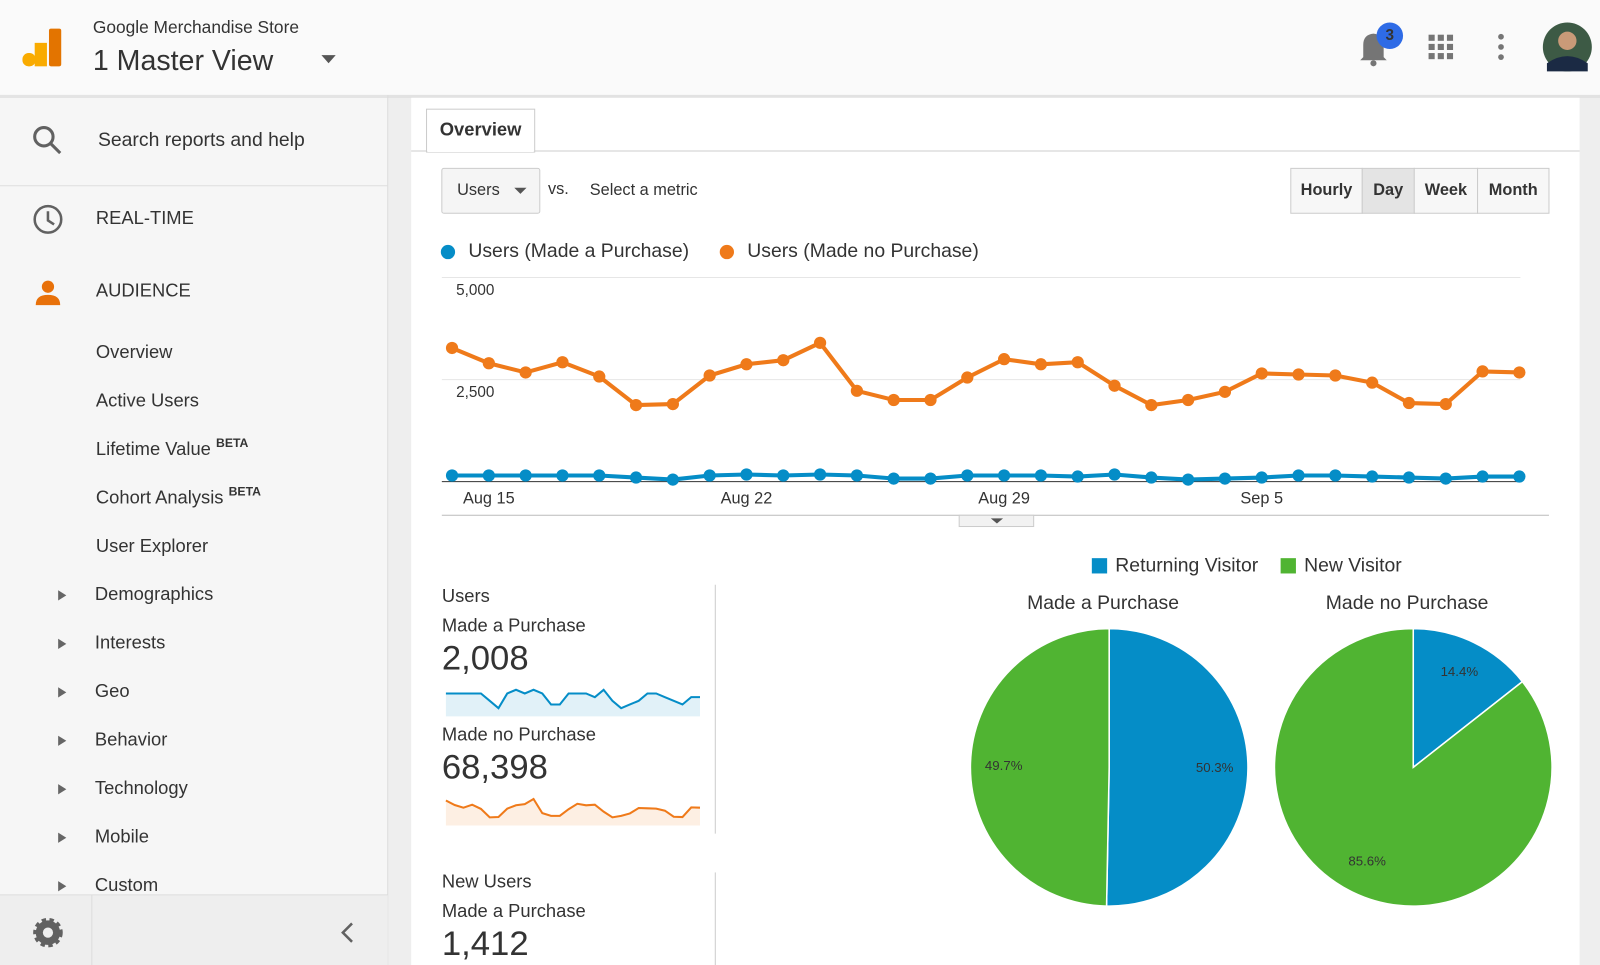  I want to click on apps-icon, so click(1441, 47).